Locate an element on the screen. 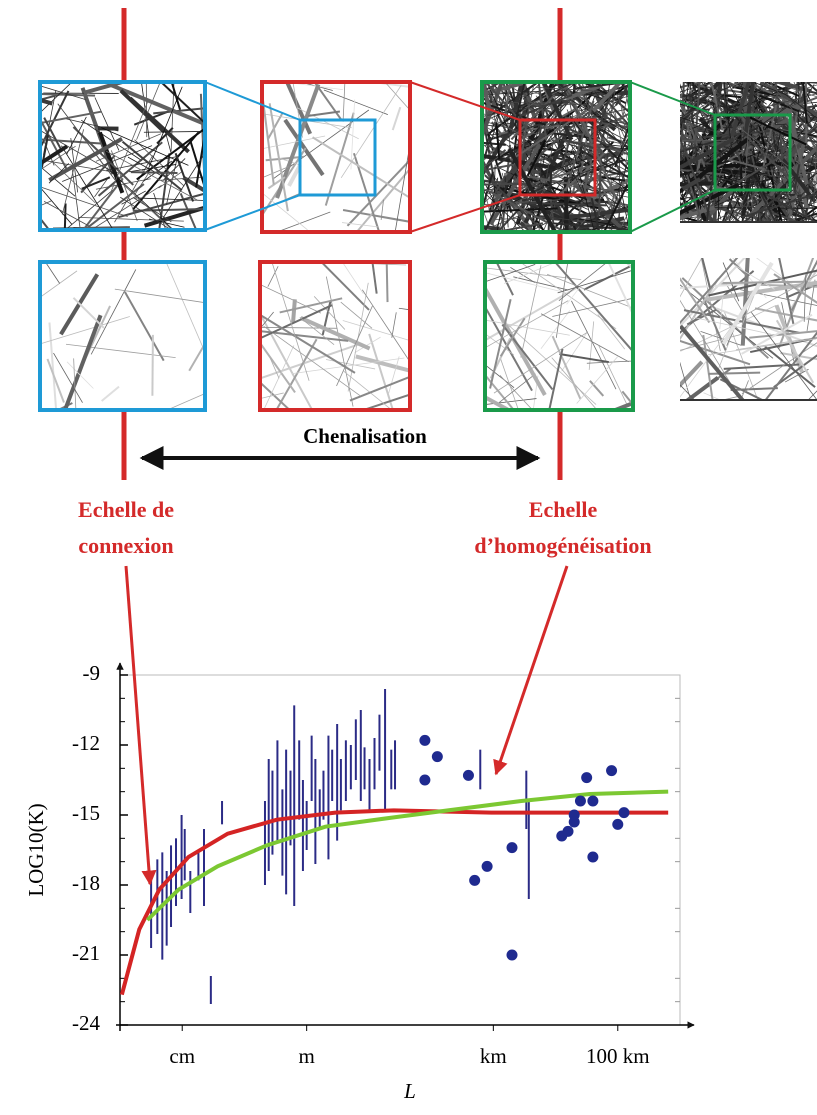 This screenshot has height=1115, width=817. scale-label: Echelle is located at coordinates (563, 509).